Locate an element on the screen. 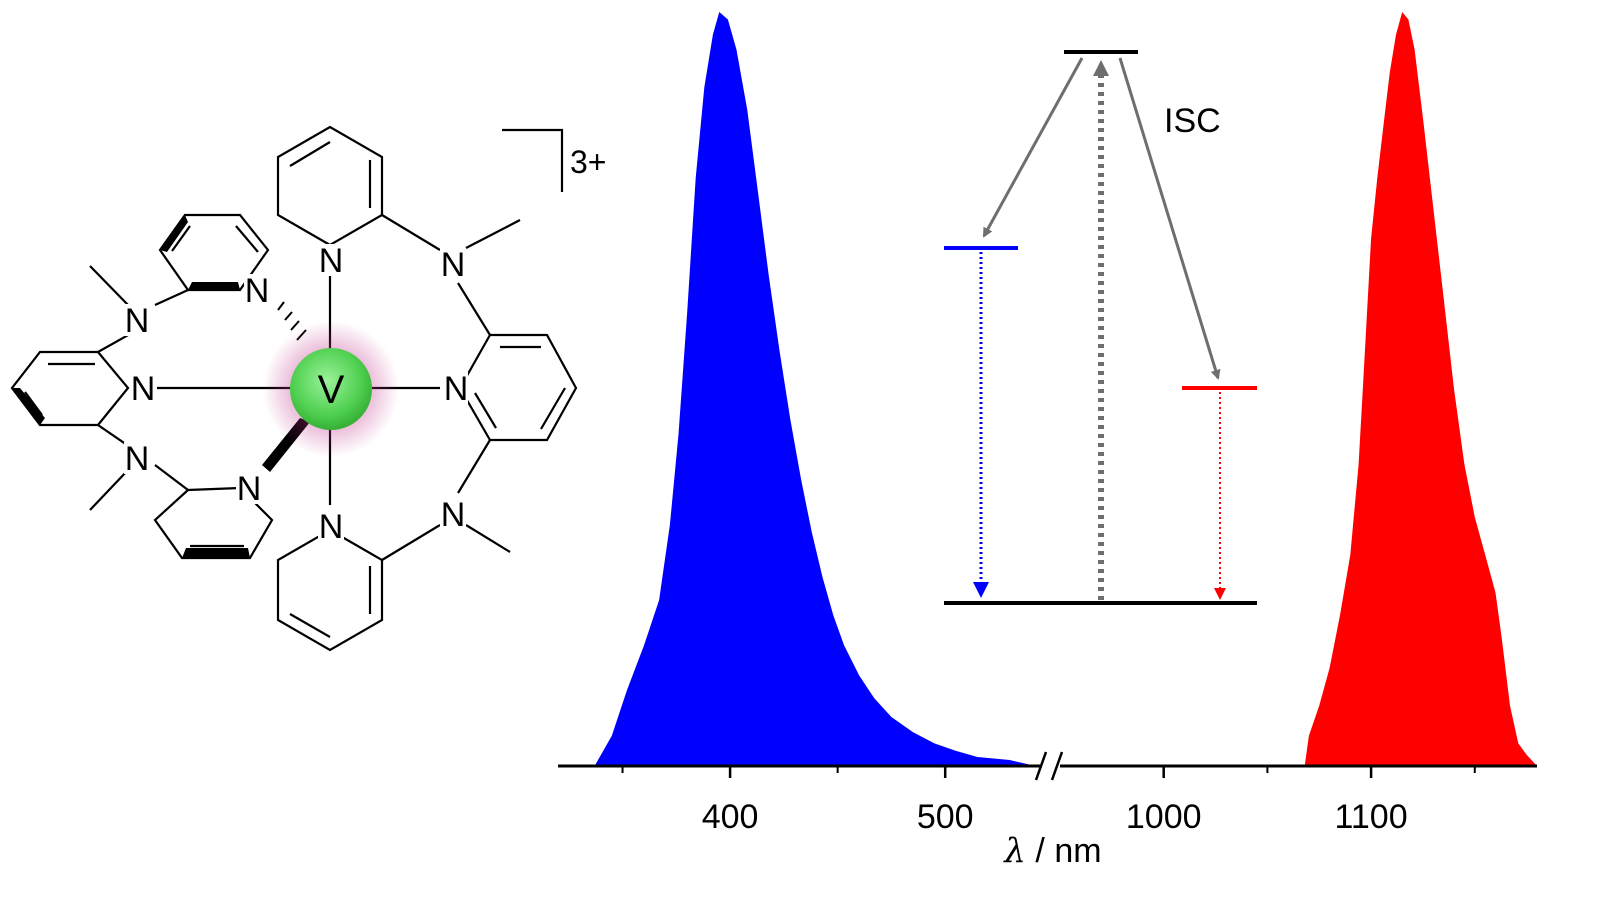 The width and height of the screenshot is (1606, 897). left-central-pyridine is located at coordinates (70, 388).